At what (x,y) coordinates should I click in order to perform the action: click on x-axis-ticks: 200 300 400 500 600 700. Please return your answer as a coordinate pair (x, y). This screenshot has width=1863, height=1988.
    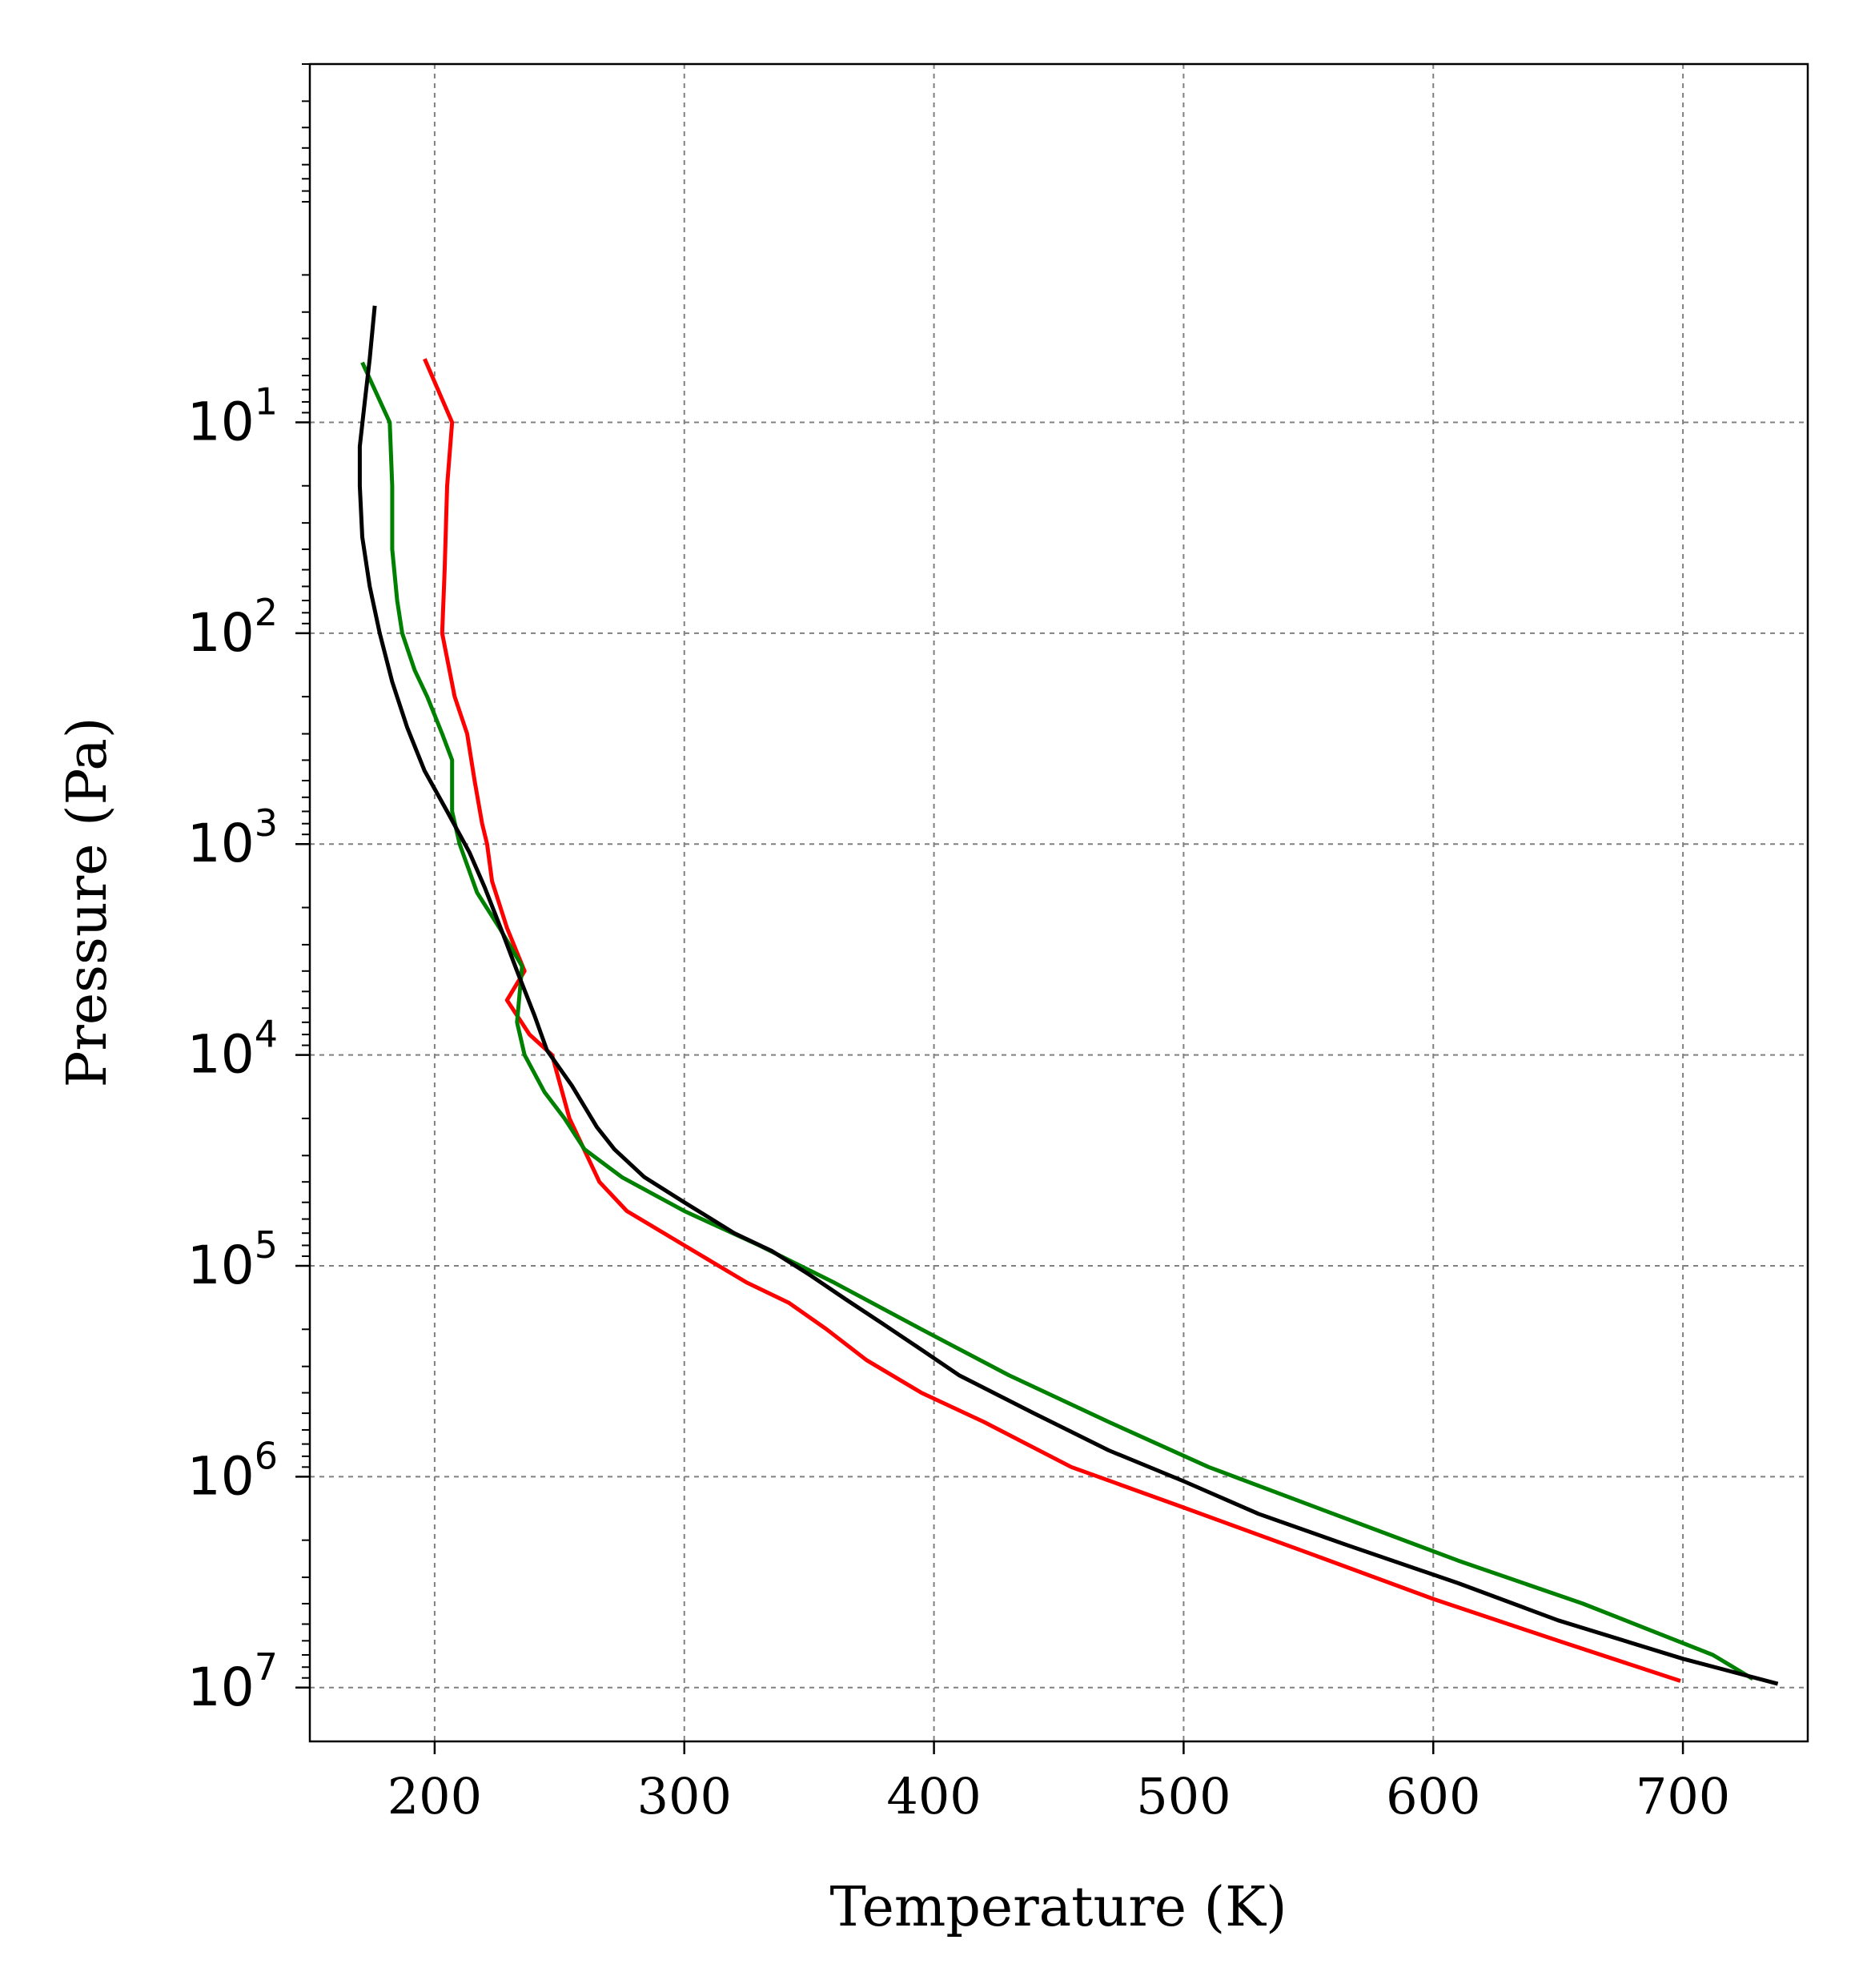
    Looking at the image, I should click on (1058, 1783).